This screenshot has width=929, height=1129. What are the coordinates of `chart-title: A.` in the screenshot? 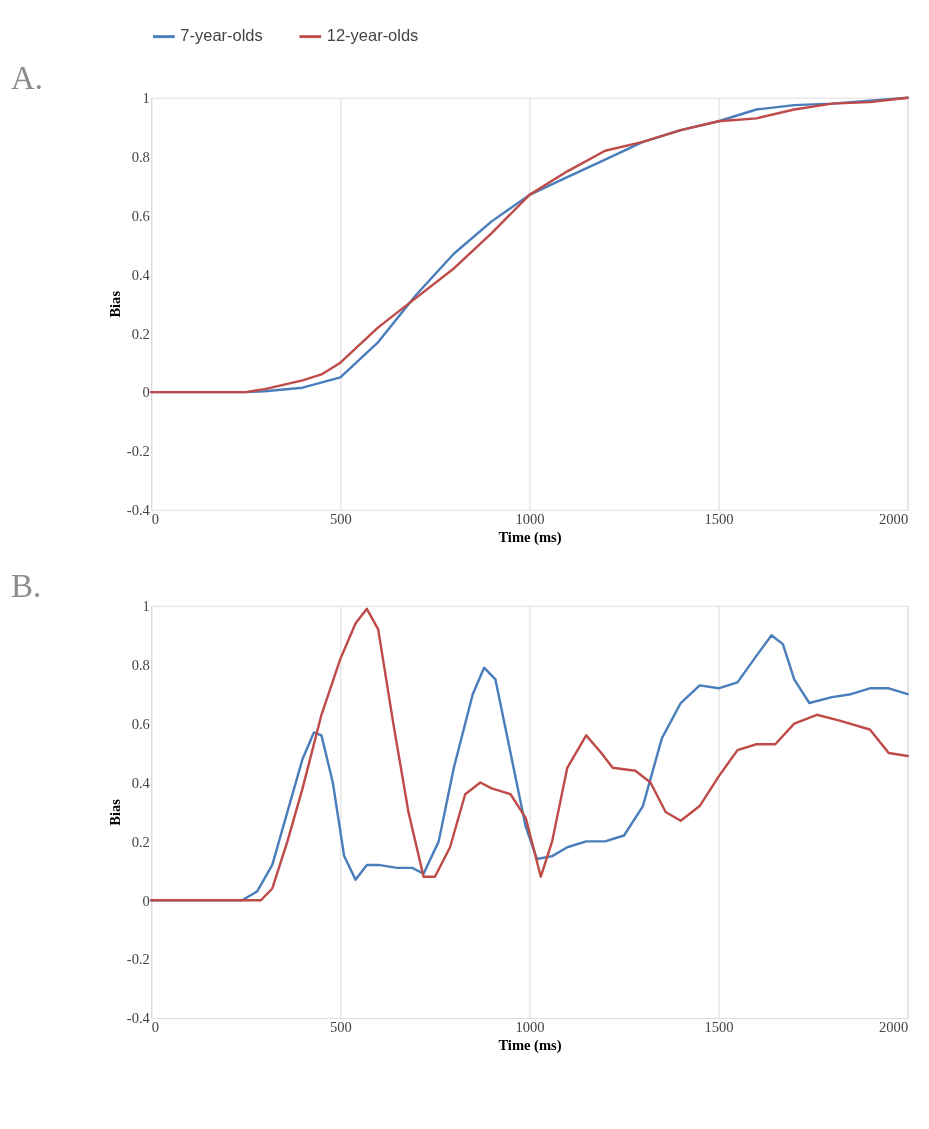 It's located at (26, 78).